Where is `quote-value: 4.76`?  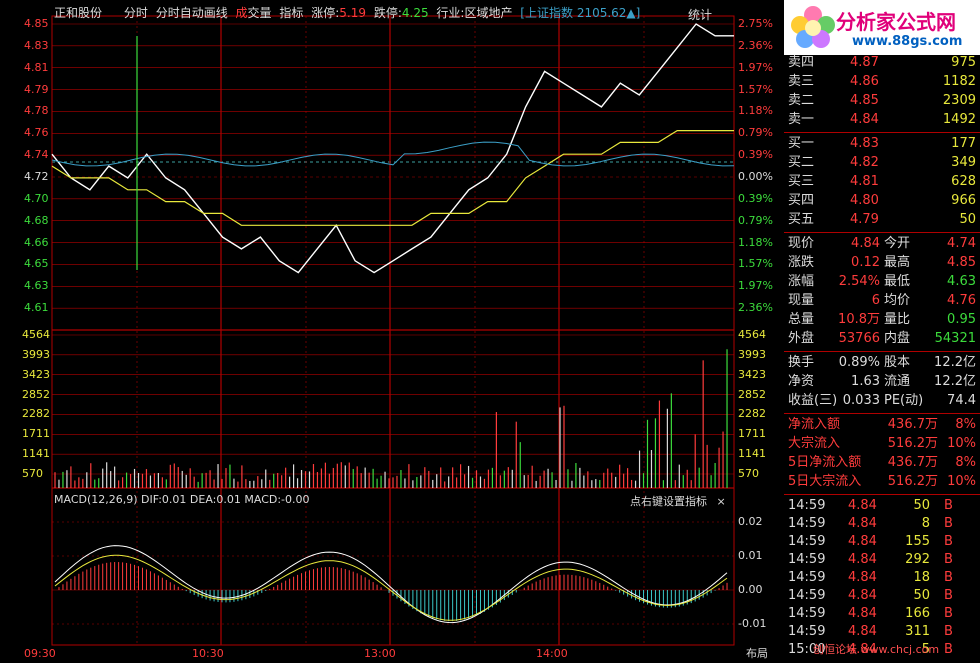
quote-value: 4.76 is located at coordinates (961, 300).